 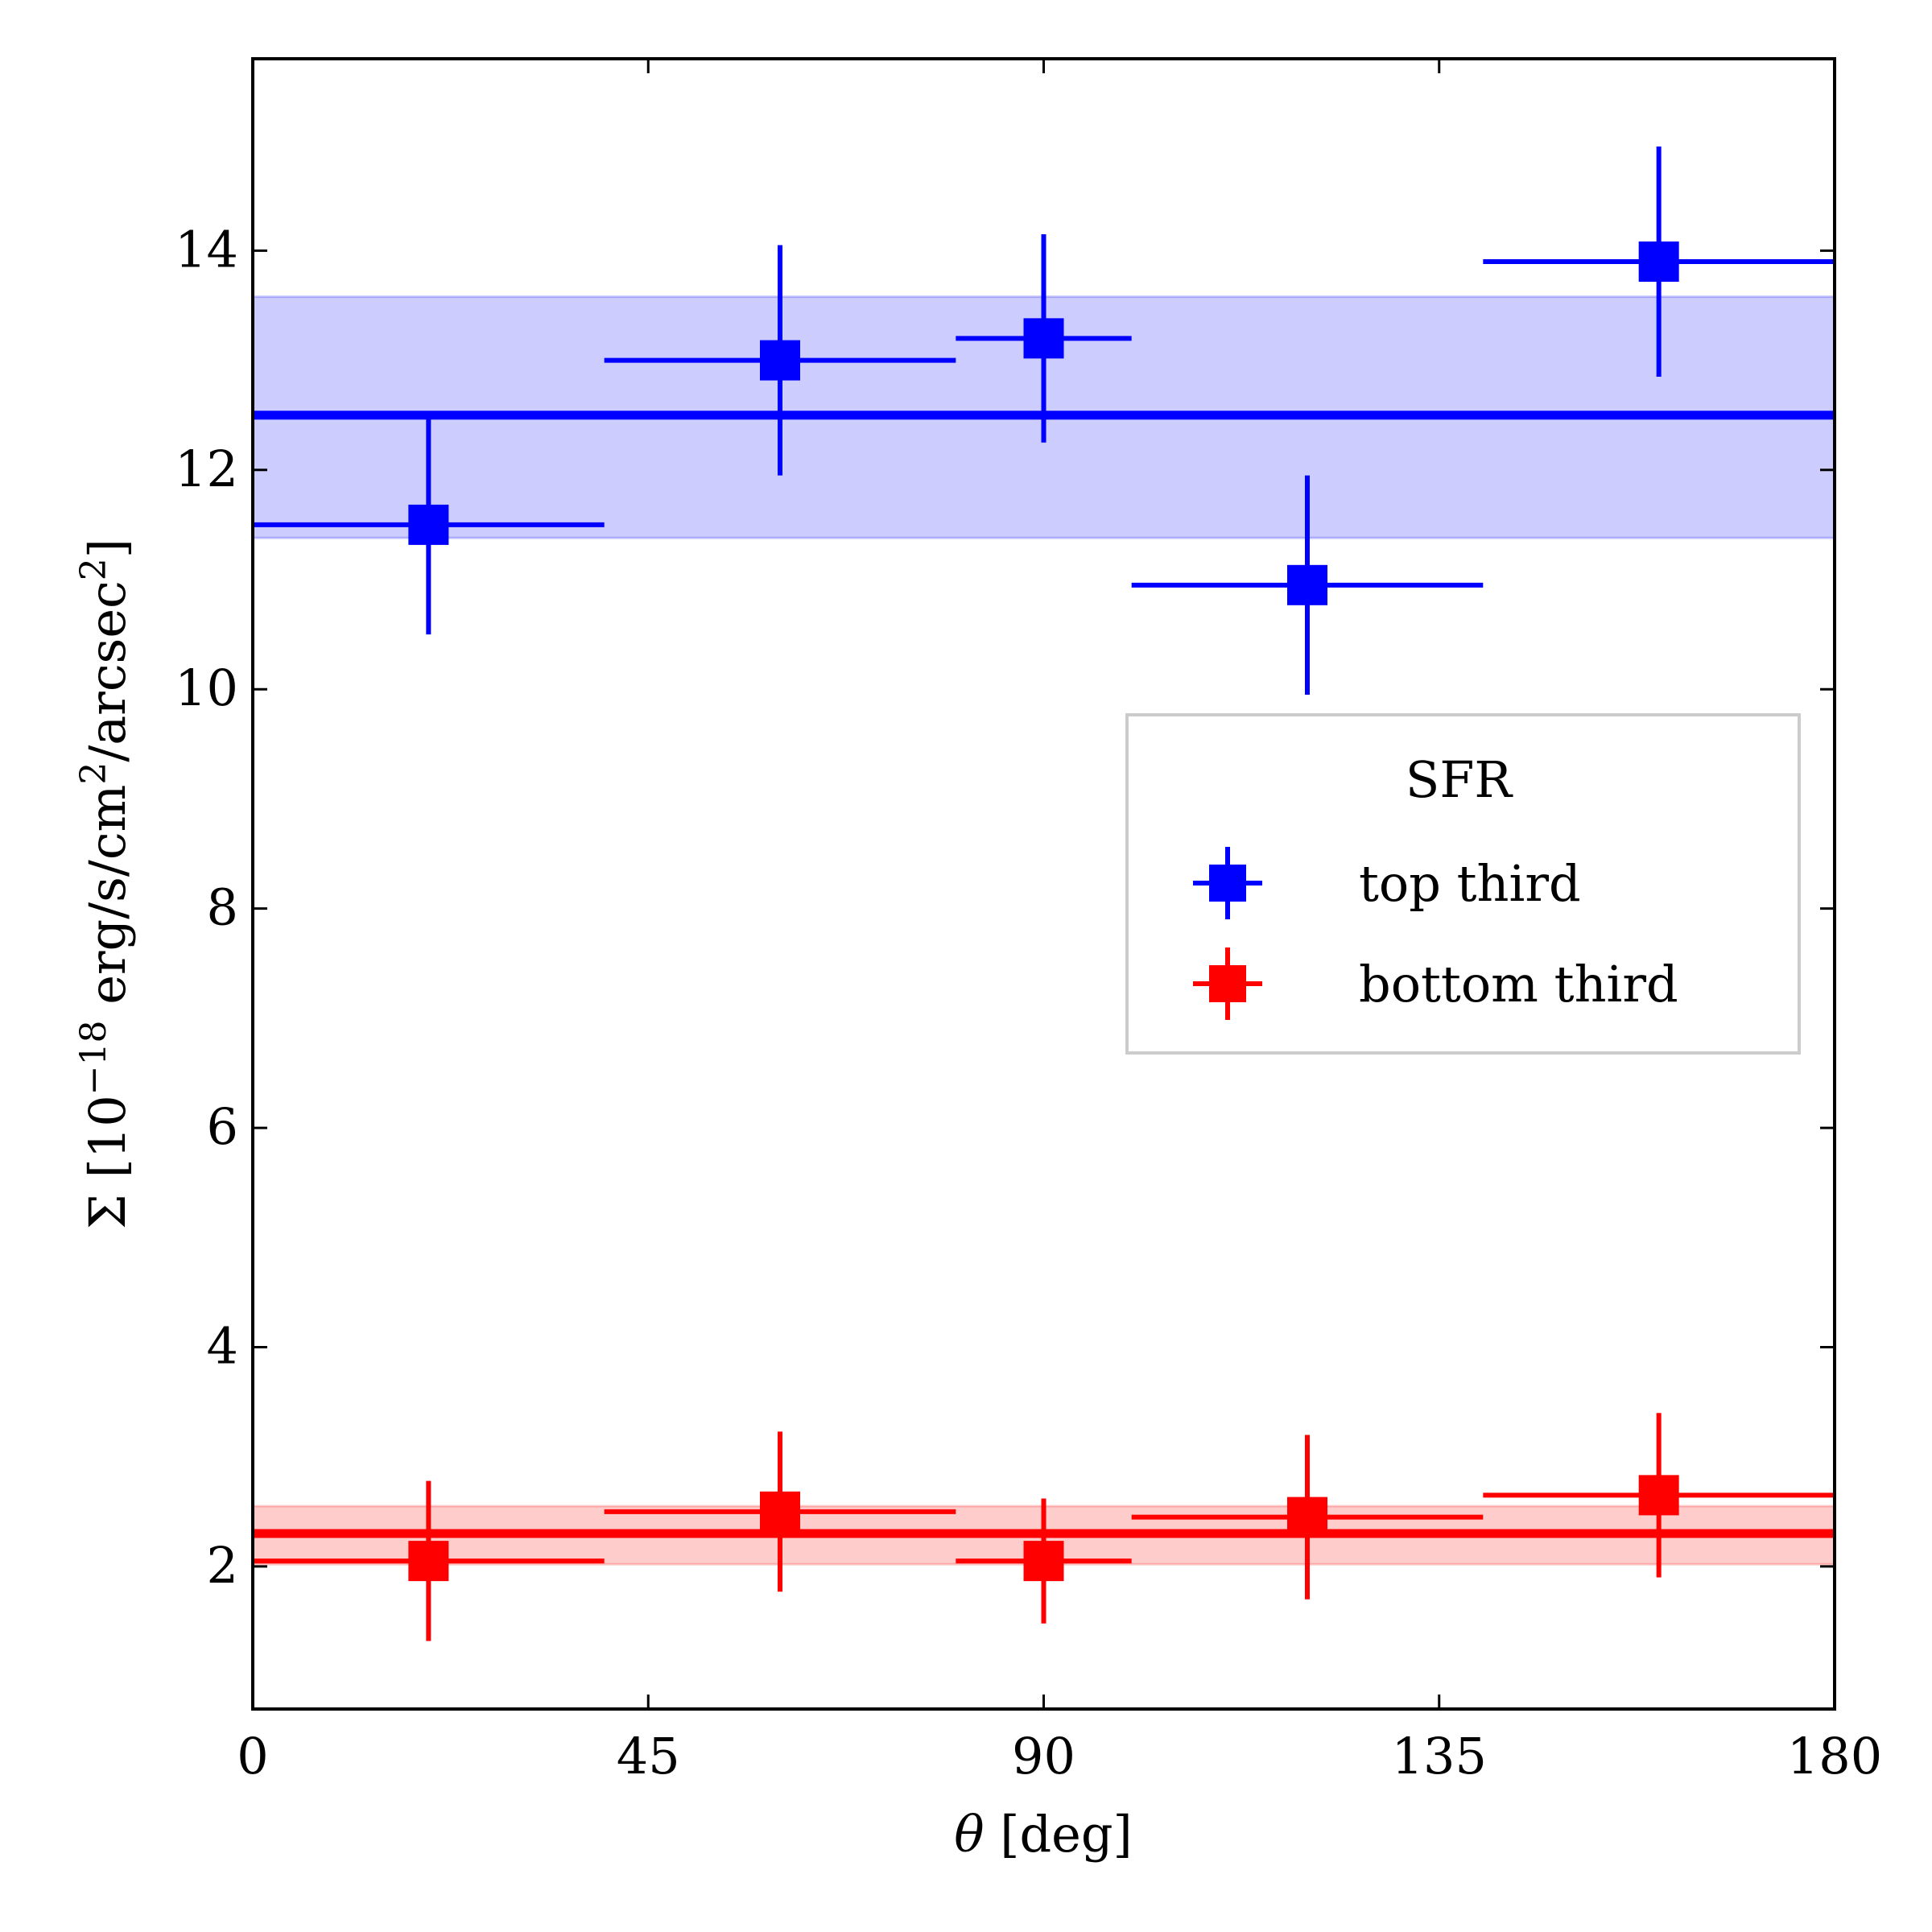 I want to click on legend-label: top third, so click(x=1470, y=884).